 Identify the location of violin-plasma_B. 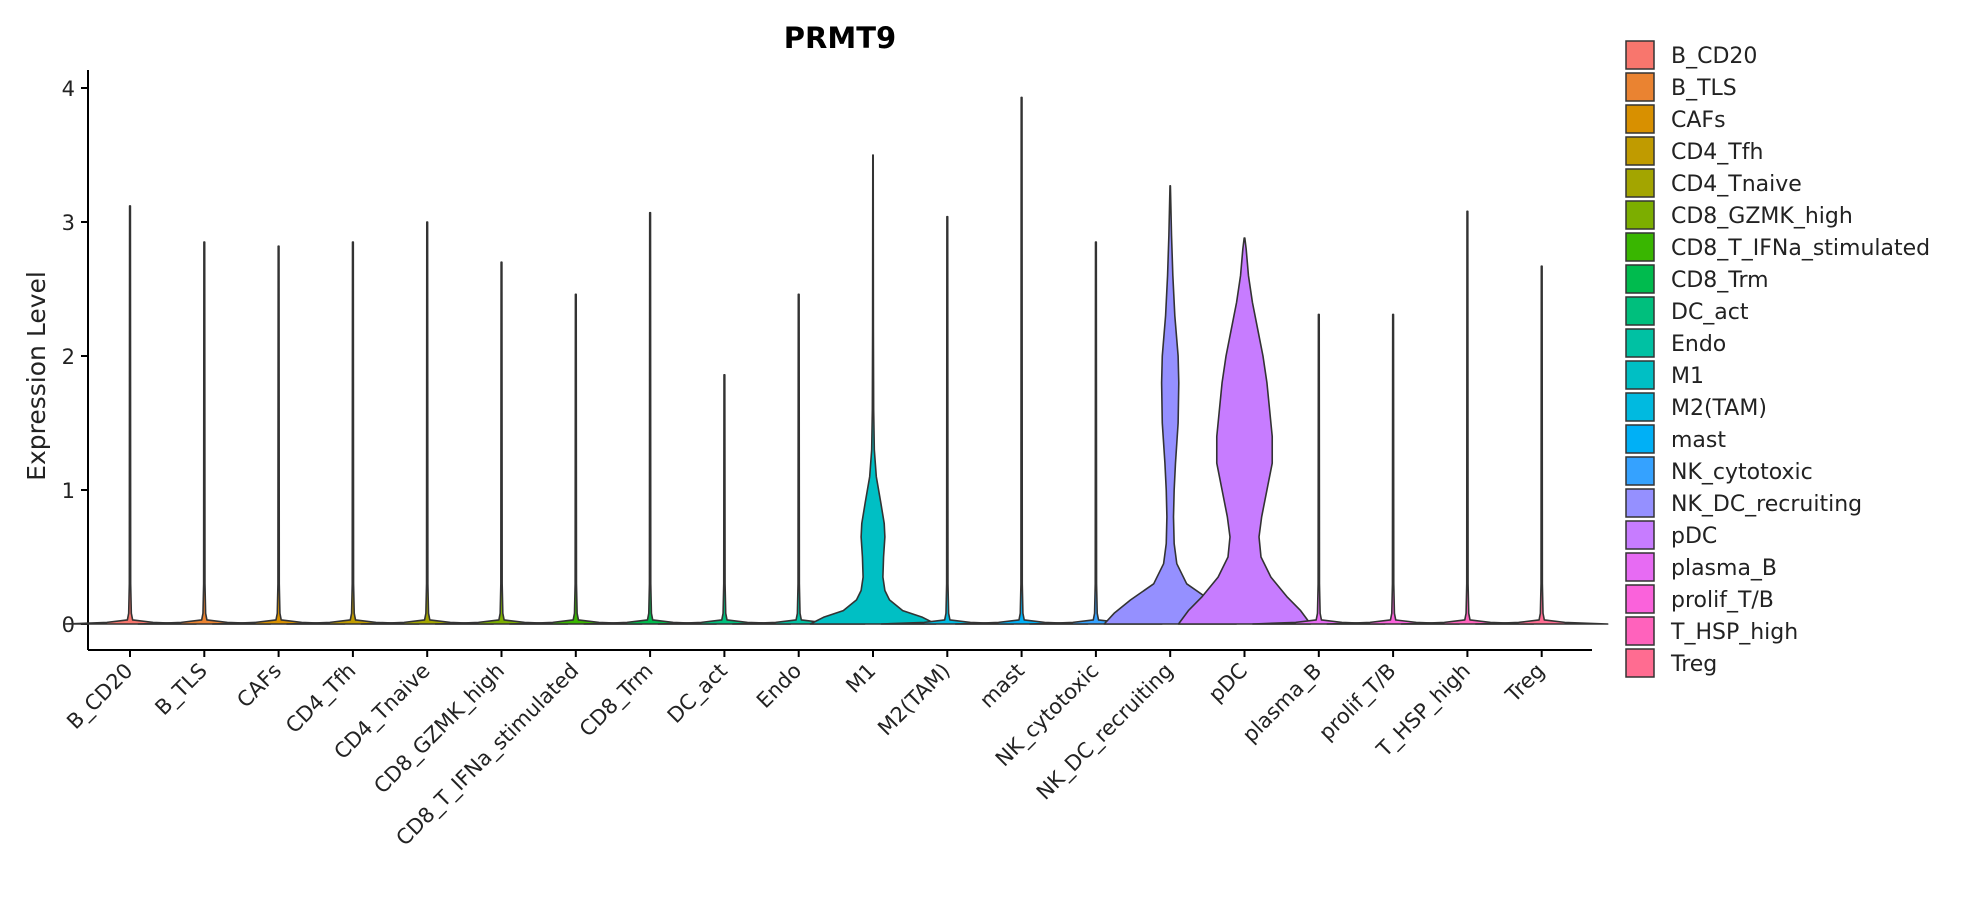
(1319, 469).